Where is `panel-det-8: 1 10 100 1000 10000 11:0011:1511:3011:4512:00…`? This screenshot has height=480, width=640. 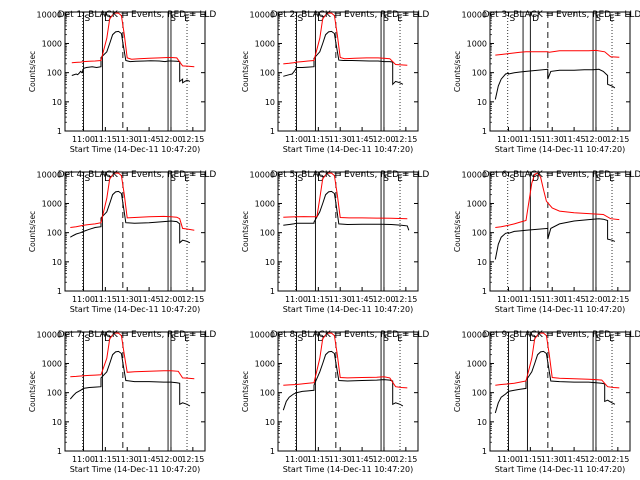
panel-det-8: 1 10 100 1000 10000 11:0011:1511:3011:4512:00… is located at coordinates (335, 402).